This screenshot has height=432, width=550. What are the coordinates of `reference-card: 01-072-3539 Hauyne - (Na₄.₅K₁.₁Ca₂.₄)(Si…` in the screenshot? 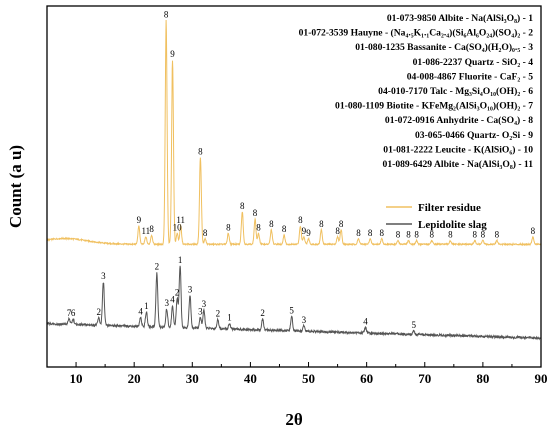 It's located at (416, 33).